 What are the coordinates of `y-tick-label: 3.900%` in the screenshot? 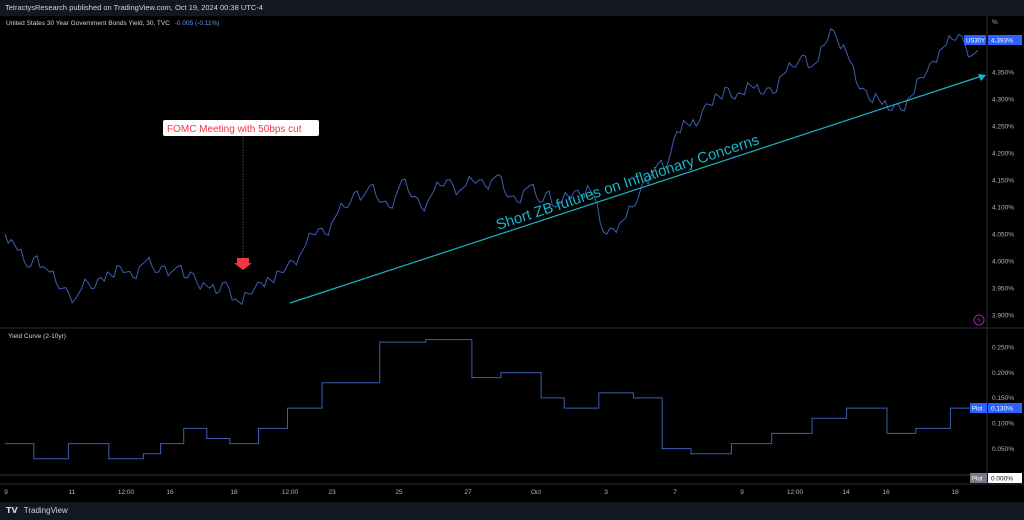 It's located at (1003, 316).